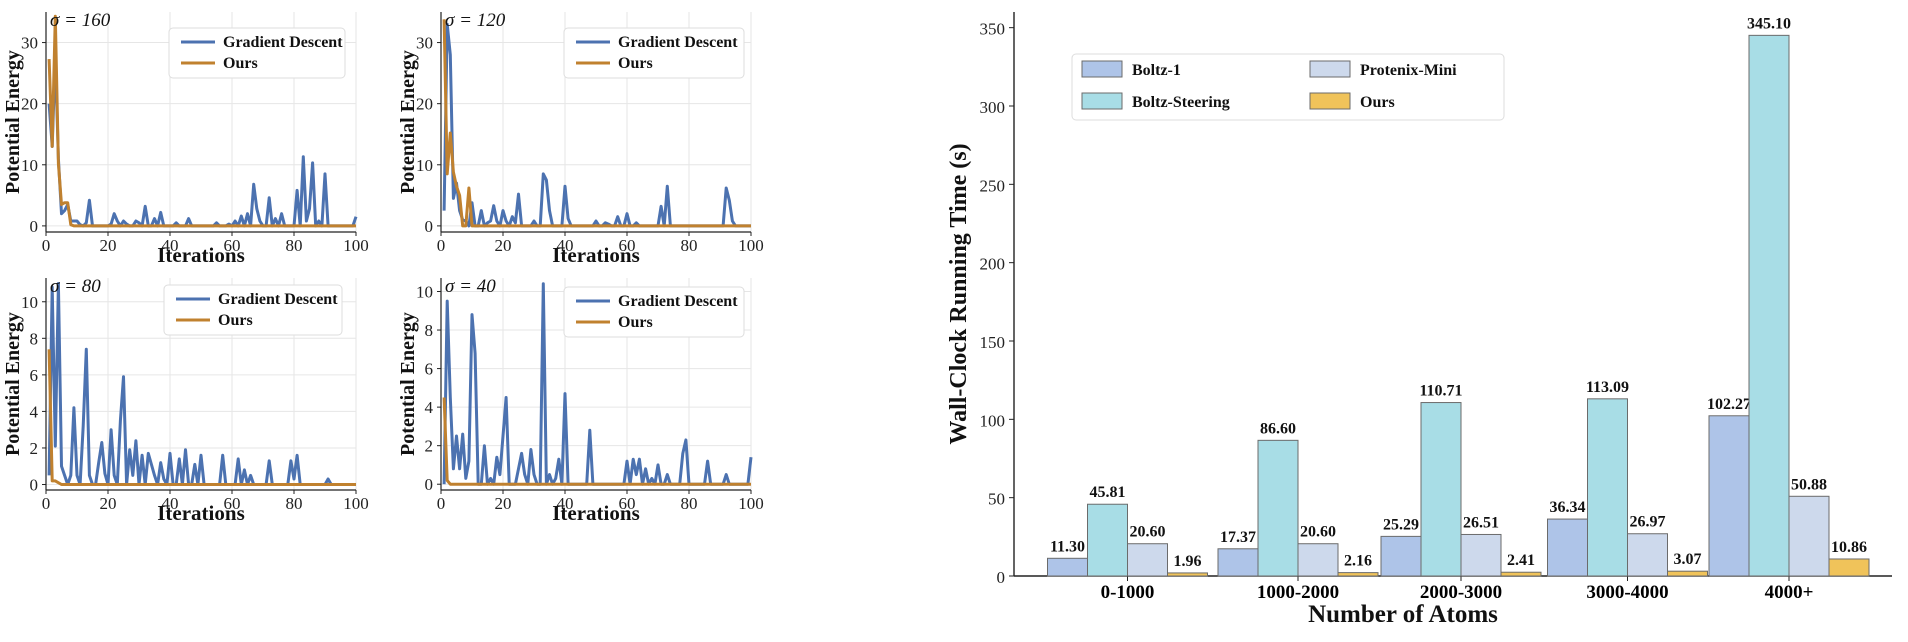 The image size is (1908, 642). Describe the element at coordinates (993, 29) in the screenshot. I see `y-tick-label: 350` at that location.